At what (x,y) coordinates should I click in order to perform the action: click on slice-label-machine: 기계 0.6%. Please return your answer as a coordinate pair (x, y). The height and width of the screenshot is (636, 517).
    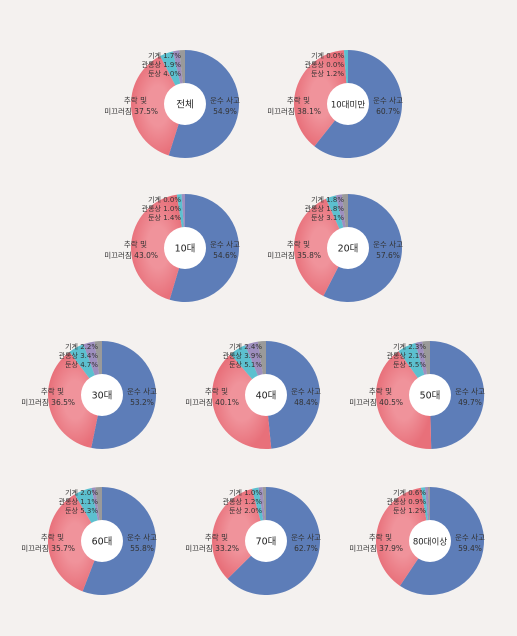
    Looking at the image, I should click on (409, 492).